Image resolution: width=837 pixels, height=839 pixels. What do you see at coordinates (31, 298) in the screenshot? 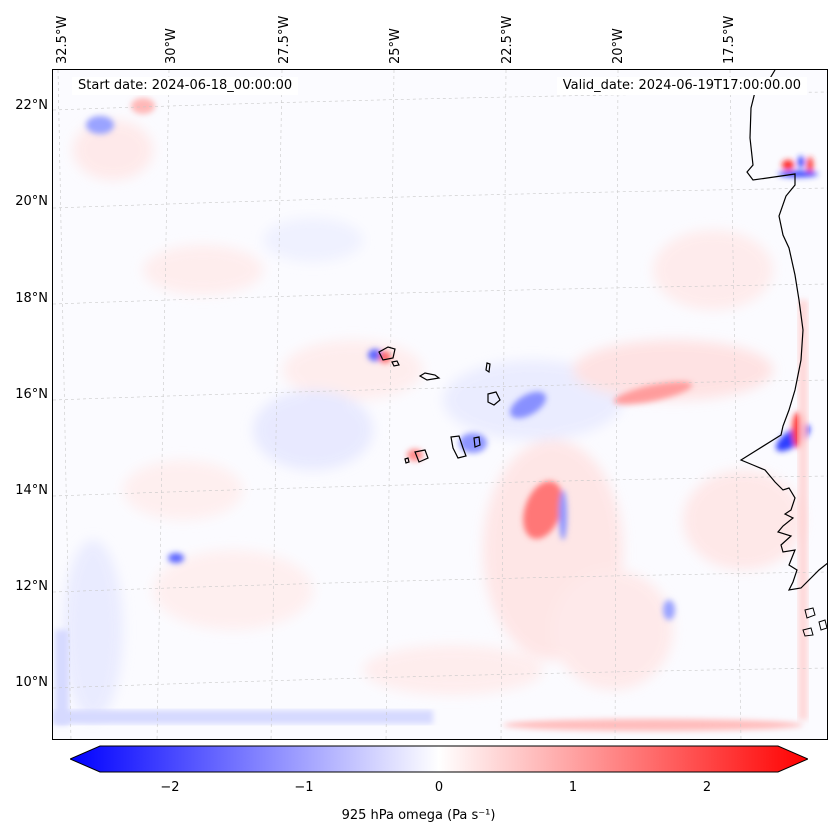
I see `lat-label: 18°N` at bounding box center [31, 298].